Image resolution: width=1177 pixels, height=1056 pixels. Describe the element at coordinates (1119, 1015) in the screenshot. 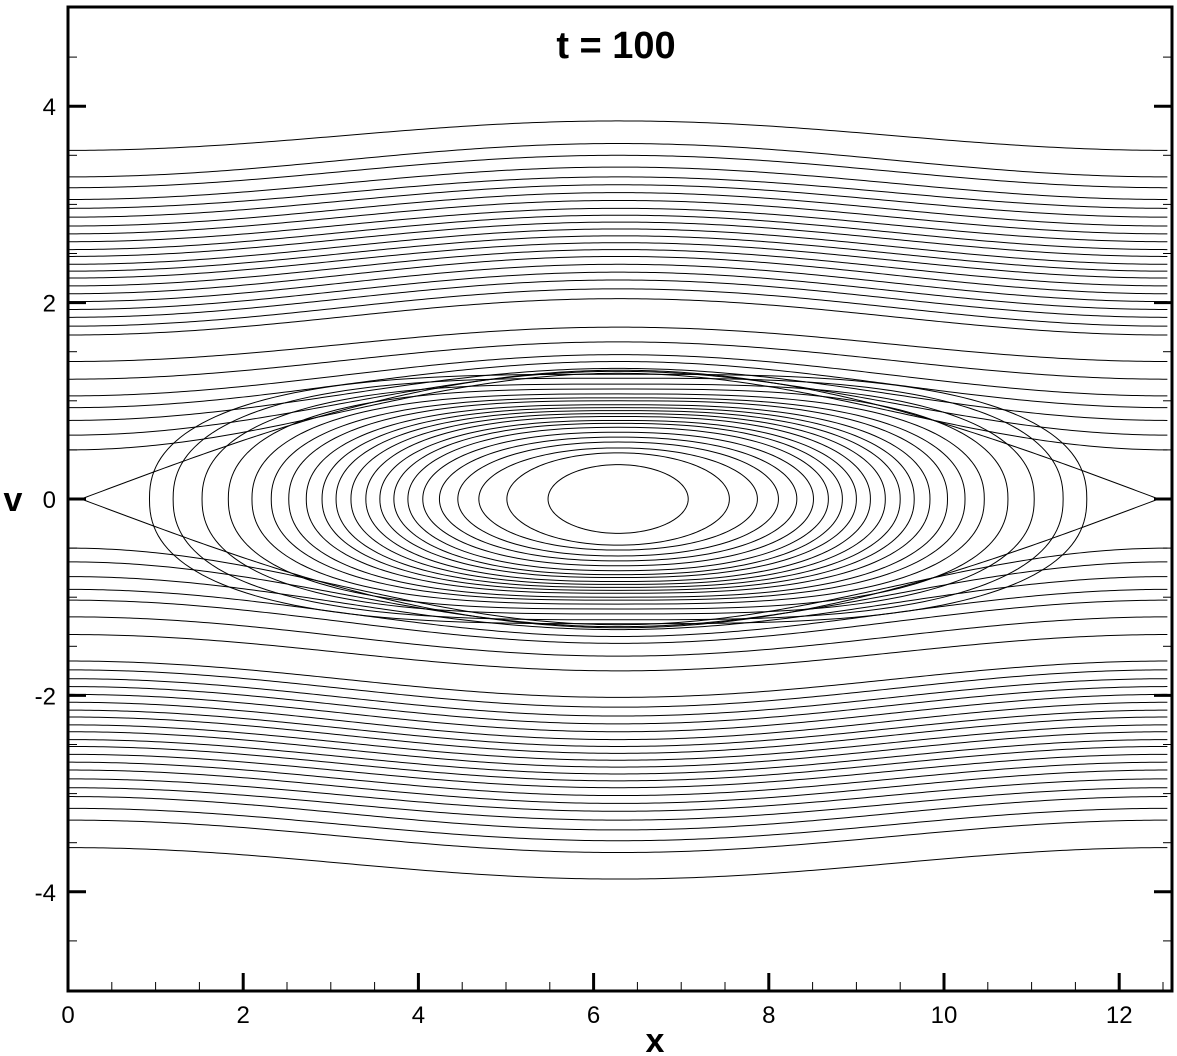

I see `x-tick-label: 12` at that location.